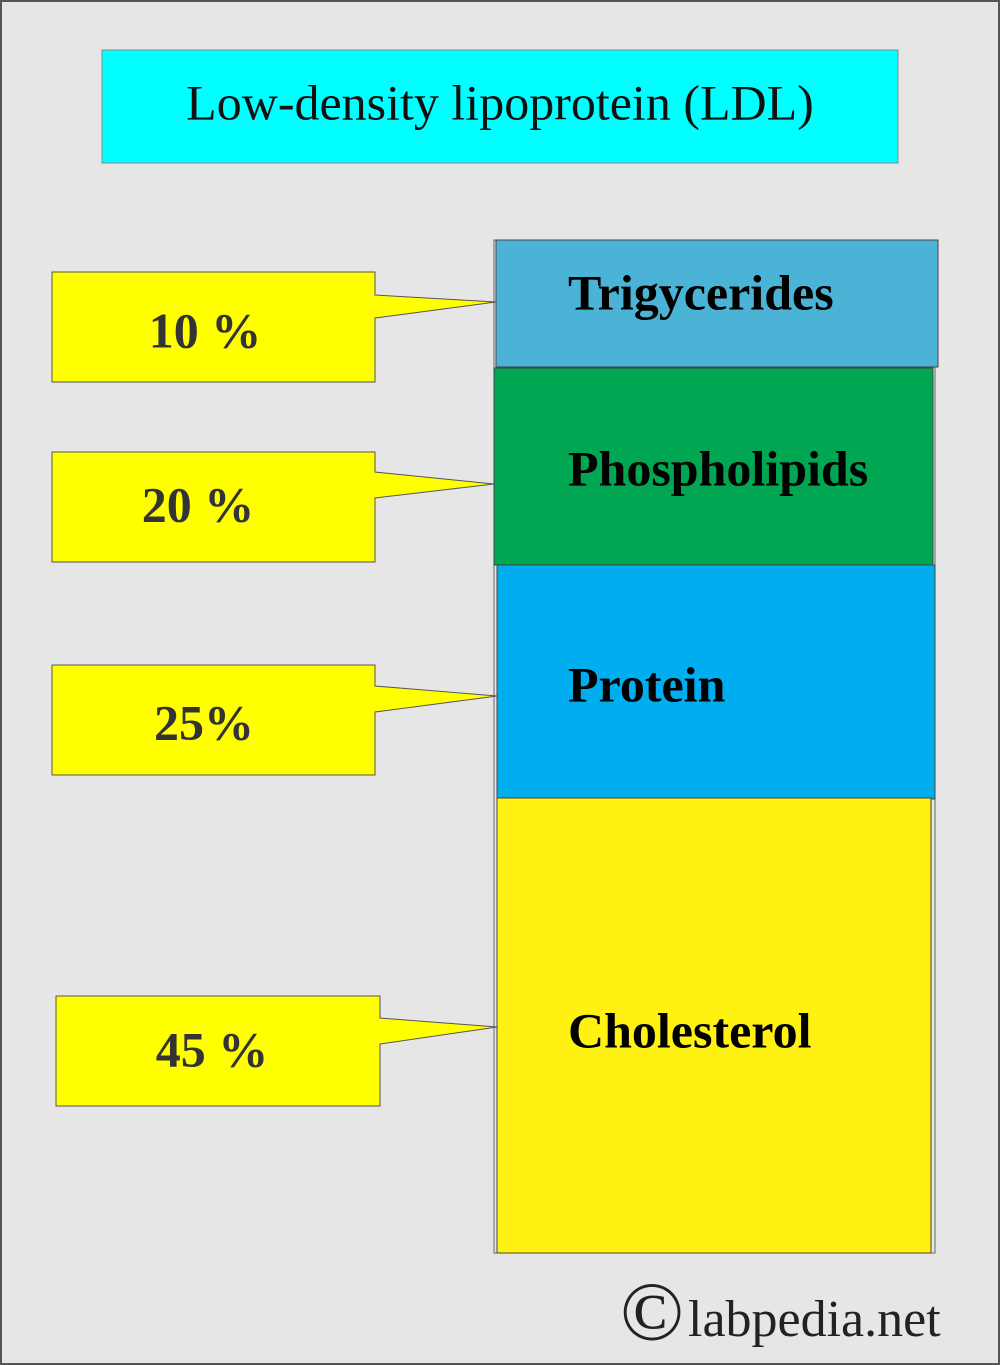 This screenshot has width=1000, height=1365. Describe the element at coordinates (205, 330) in the screenshot. I see `percent-label: 10 %` at that location.